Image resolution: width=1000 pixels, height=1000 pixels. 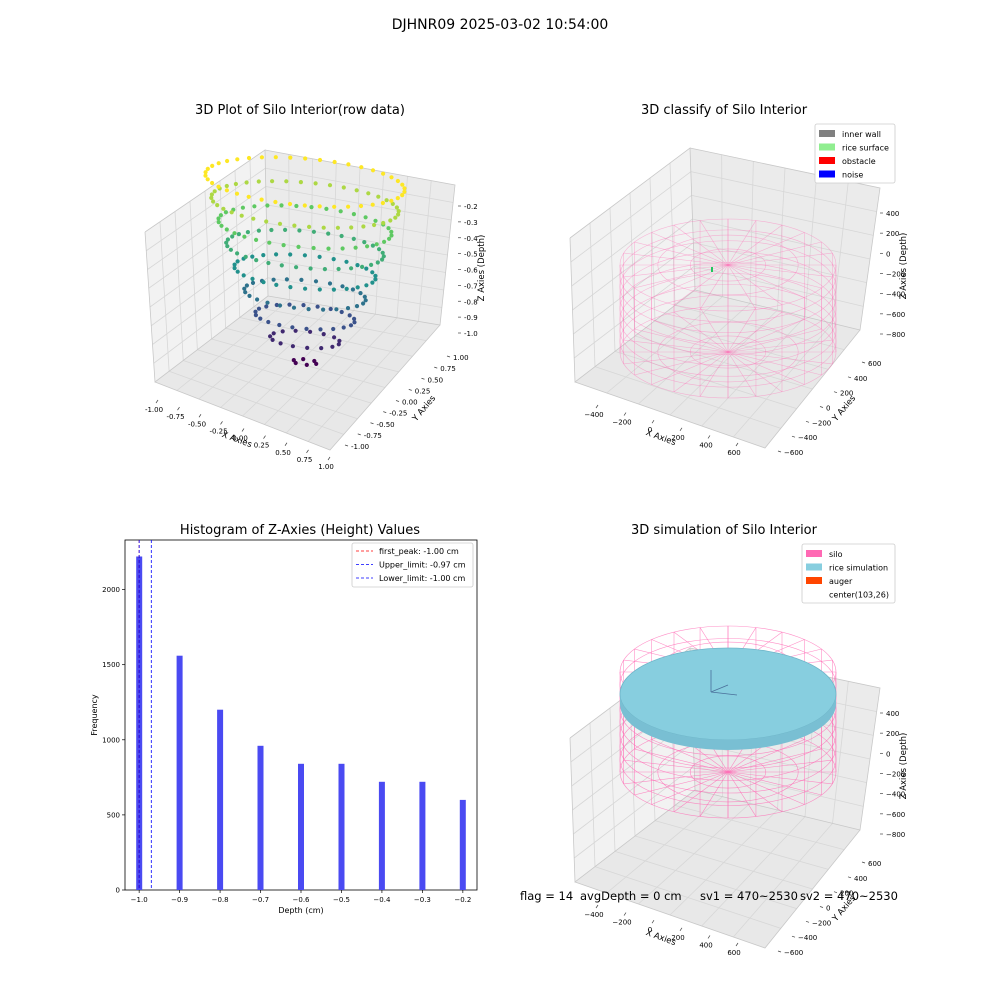 I want to click on x-tick-label: 400, so click(x=705, y=445).